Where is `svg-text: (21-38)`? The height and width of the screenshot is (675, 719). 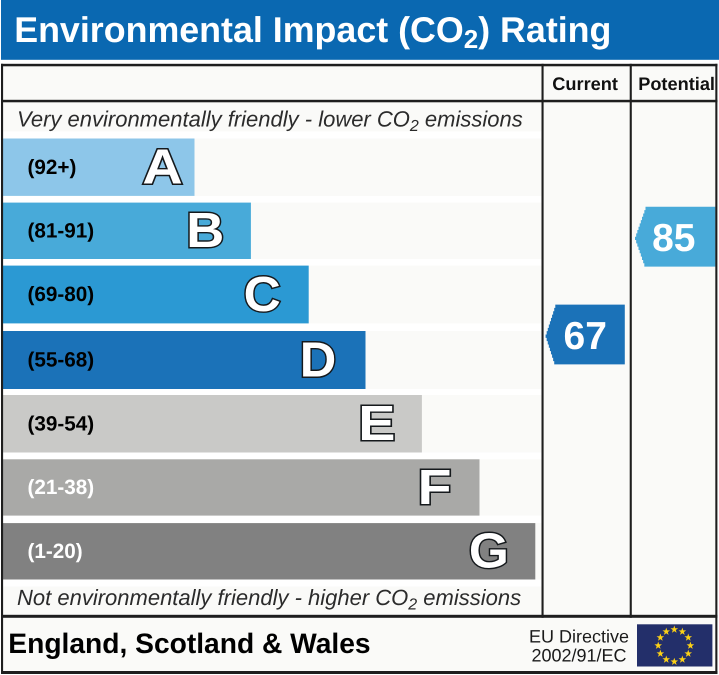
svg-text: (21-38) is located at coordinates (61, 487).